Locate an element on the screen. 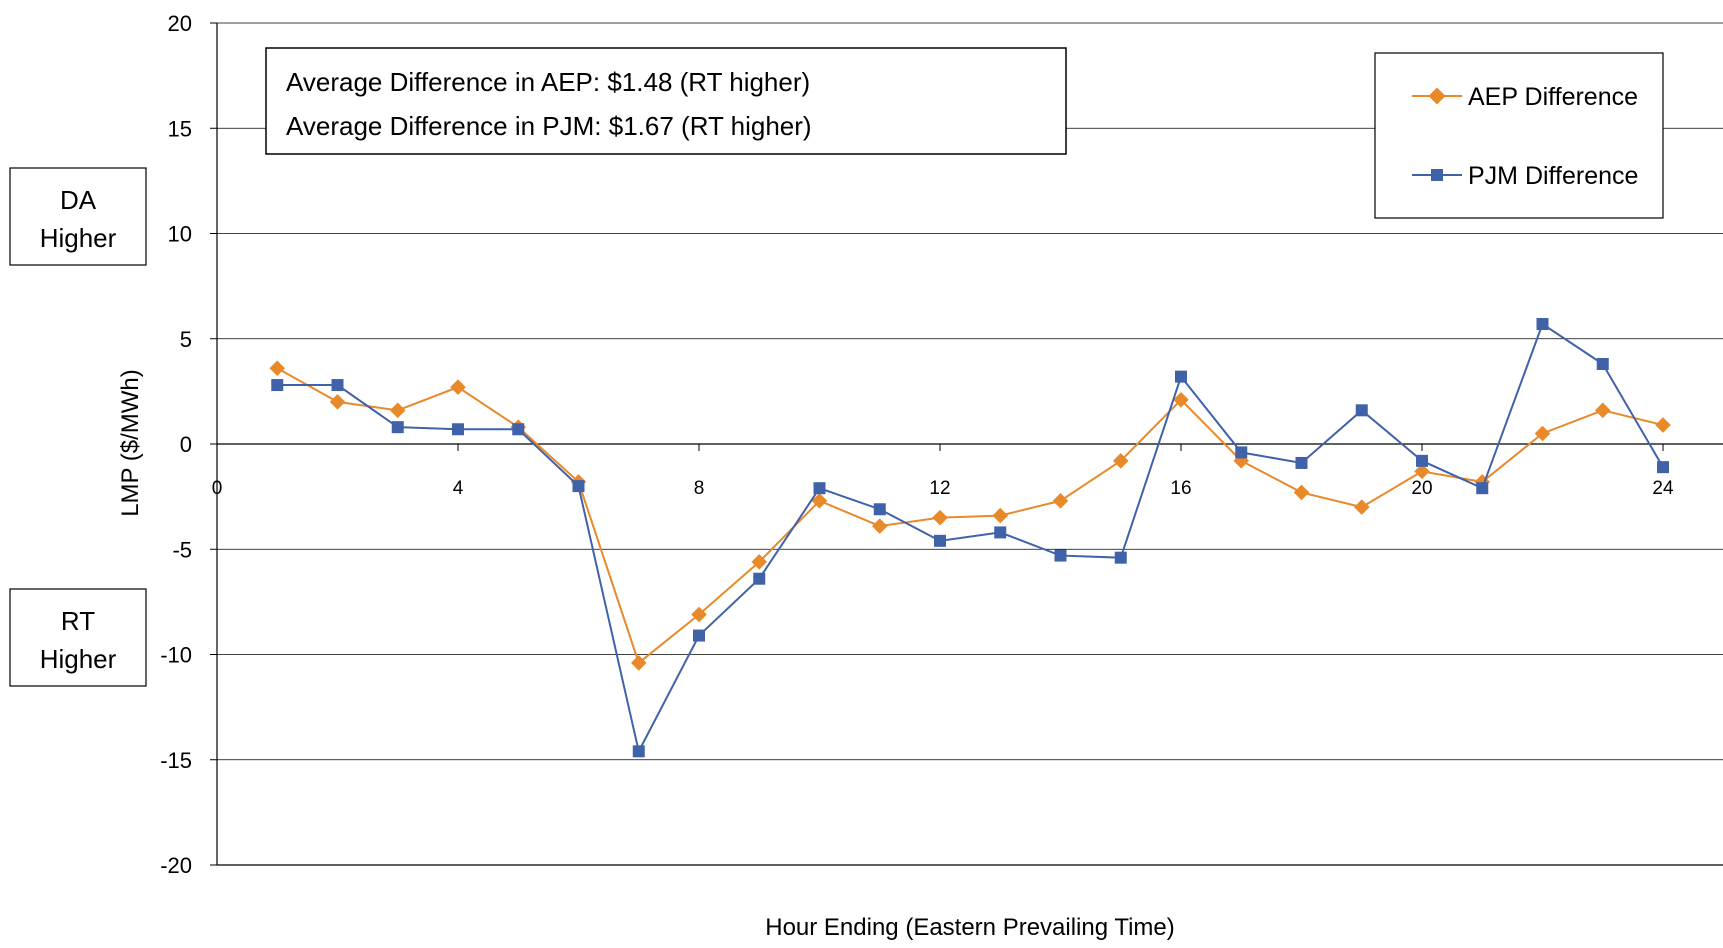  x-tick-label: 8 is located at coordinates (699, 488).